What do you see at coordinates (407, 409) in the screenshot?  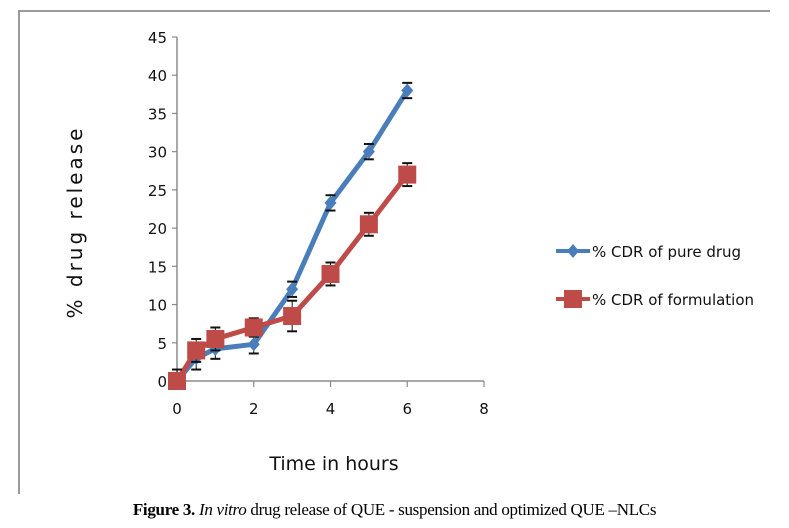 I see `x-tick-label: 6` at bounding box center [407, 409].